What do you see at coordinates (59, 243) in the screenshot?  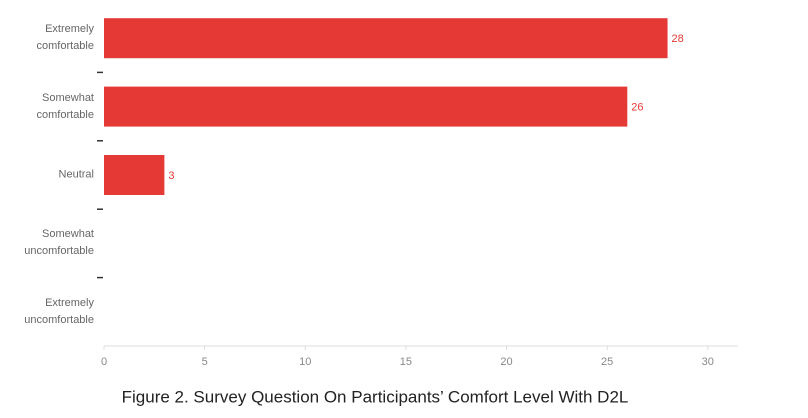 I see `y-tick-label: Somewhat uncomfortable` at bounding box center [59, 243].